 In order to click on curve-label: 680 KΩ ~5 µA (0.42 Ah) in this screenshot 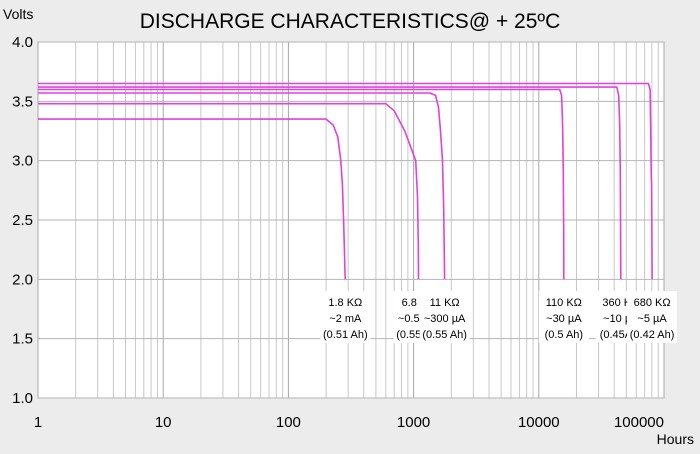, I will do `click(652, 317)`.